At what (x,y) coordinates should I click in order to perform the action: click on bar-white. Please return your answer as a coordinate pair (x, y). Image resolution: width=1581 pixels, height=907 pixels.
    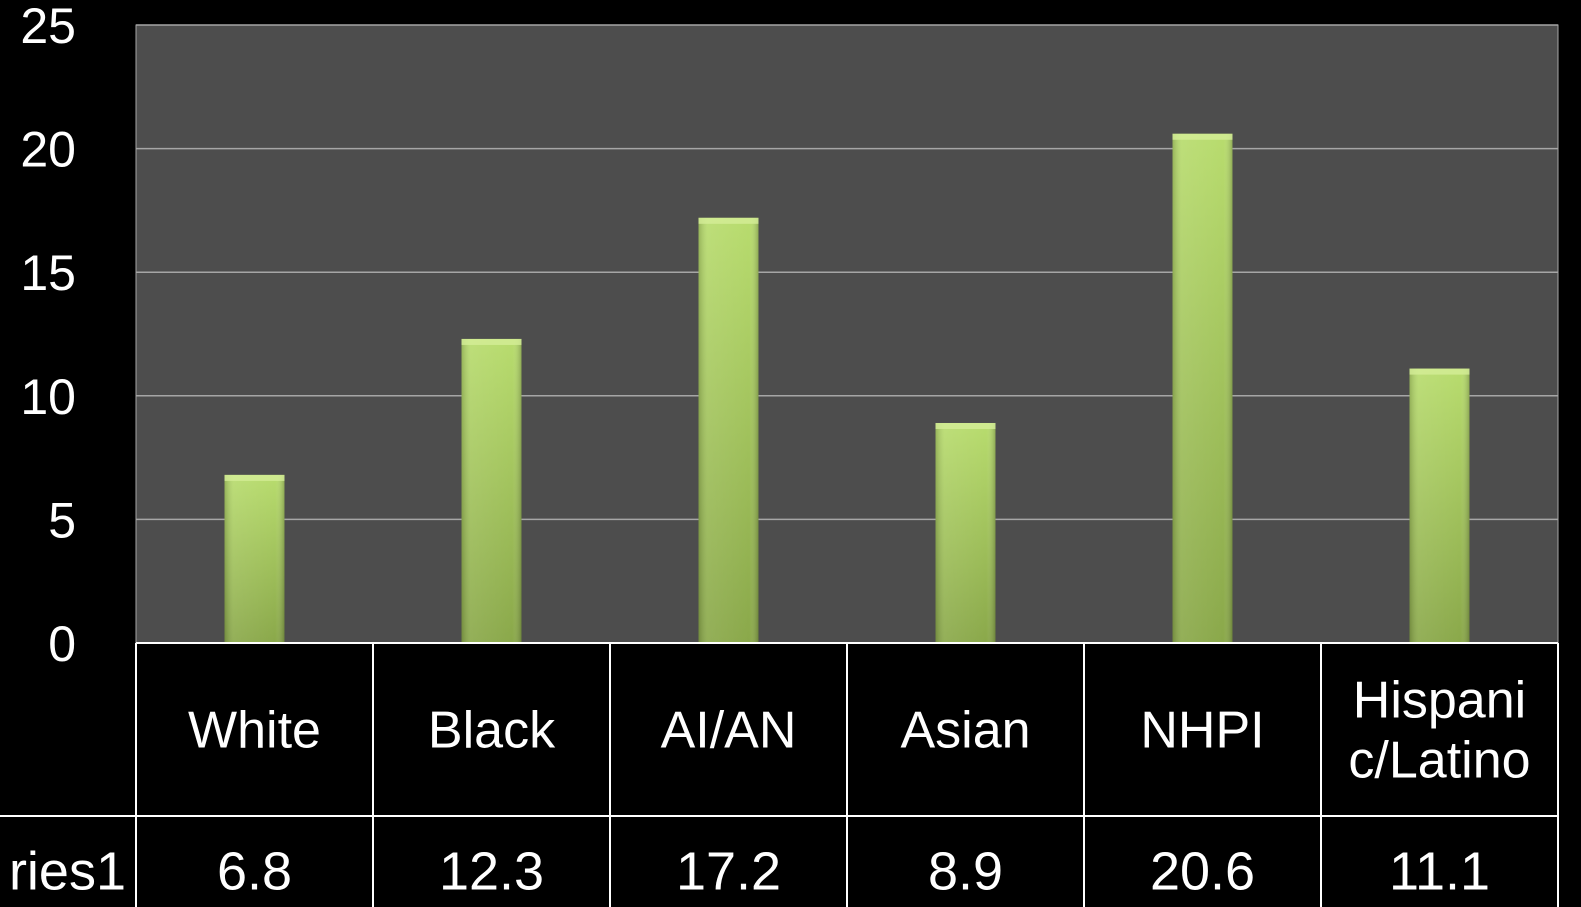
    Looking at the image, I should click on (254, 558).